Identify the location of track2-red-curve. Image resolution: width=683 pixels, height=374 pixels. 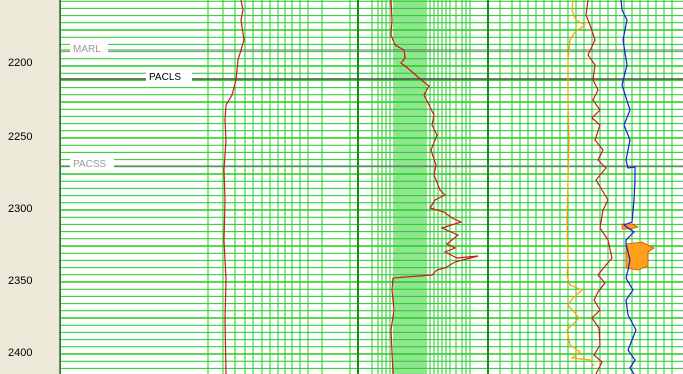
(434, 187).